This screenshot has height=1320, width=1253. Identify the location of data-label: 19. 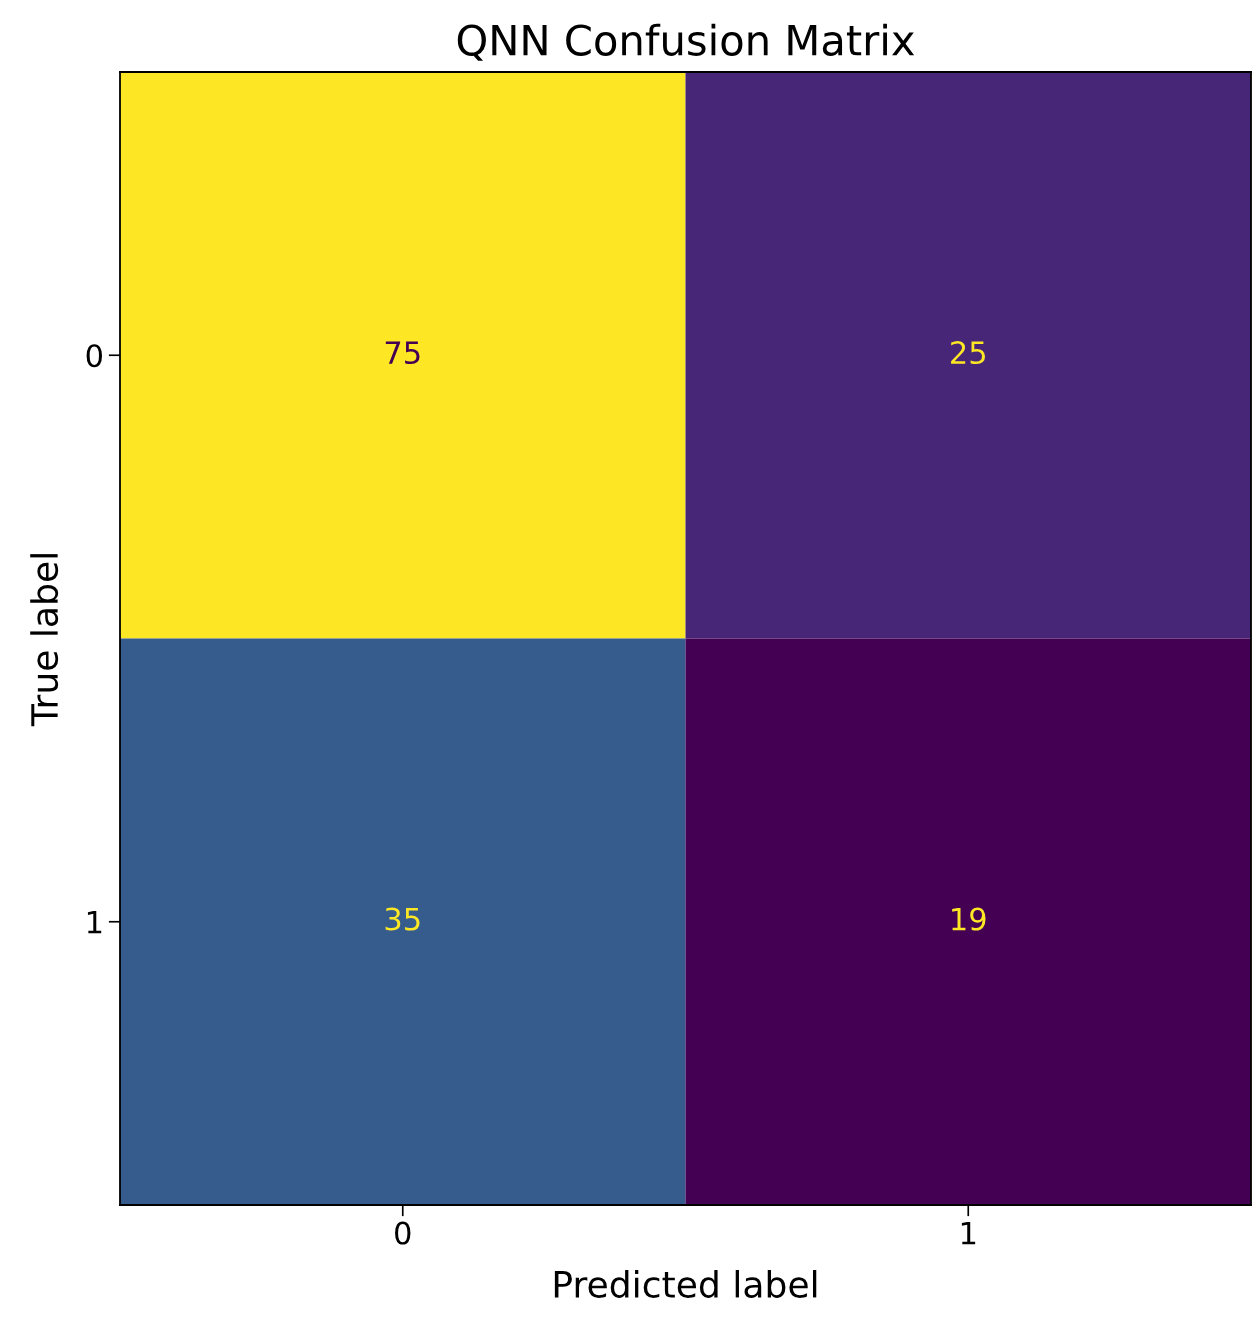
(969, 919).